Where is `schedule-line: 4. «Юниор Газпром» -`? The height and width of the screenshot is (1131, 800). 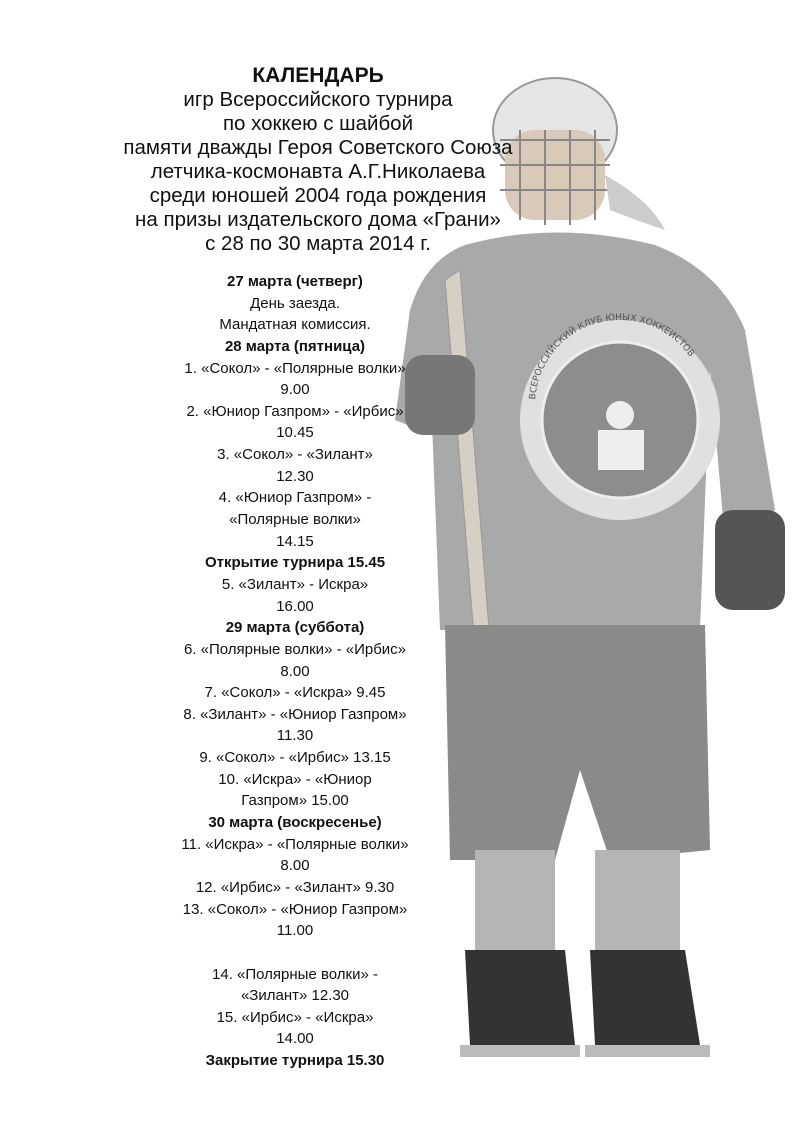 schedule-line: 4. «Юниор Газпром» - is located at coordinates (295, 498).